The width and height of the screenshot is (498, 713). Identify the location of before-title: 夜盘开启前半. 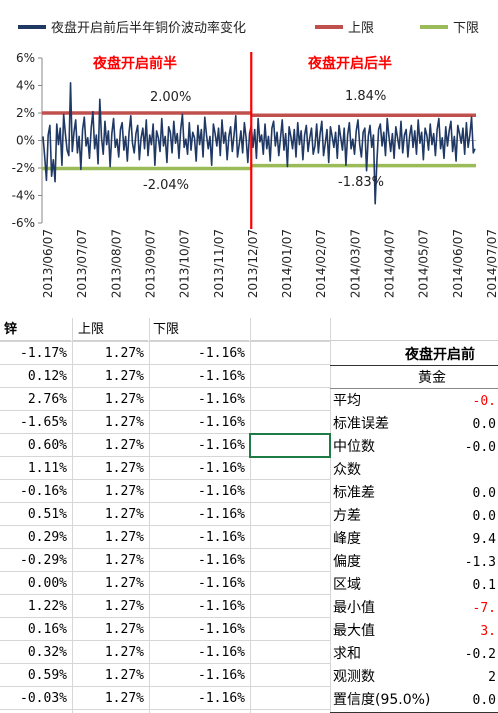
(134, 63).